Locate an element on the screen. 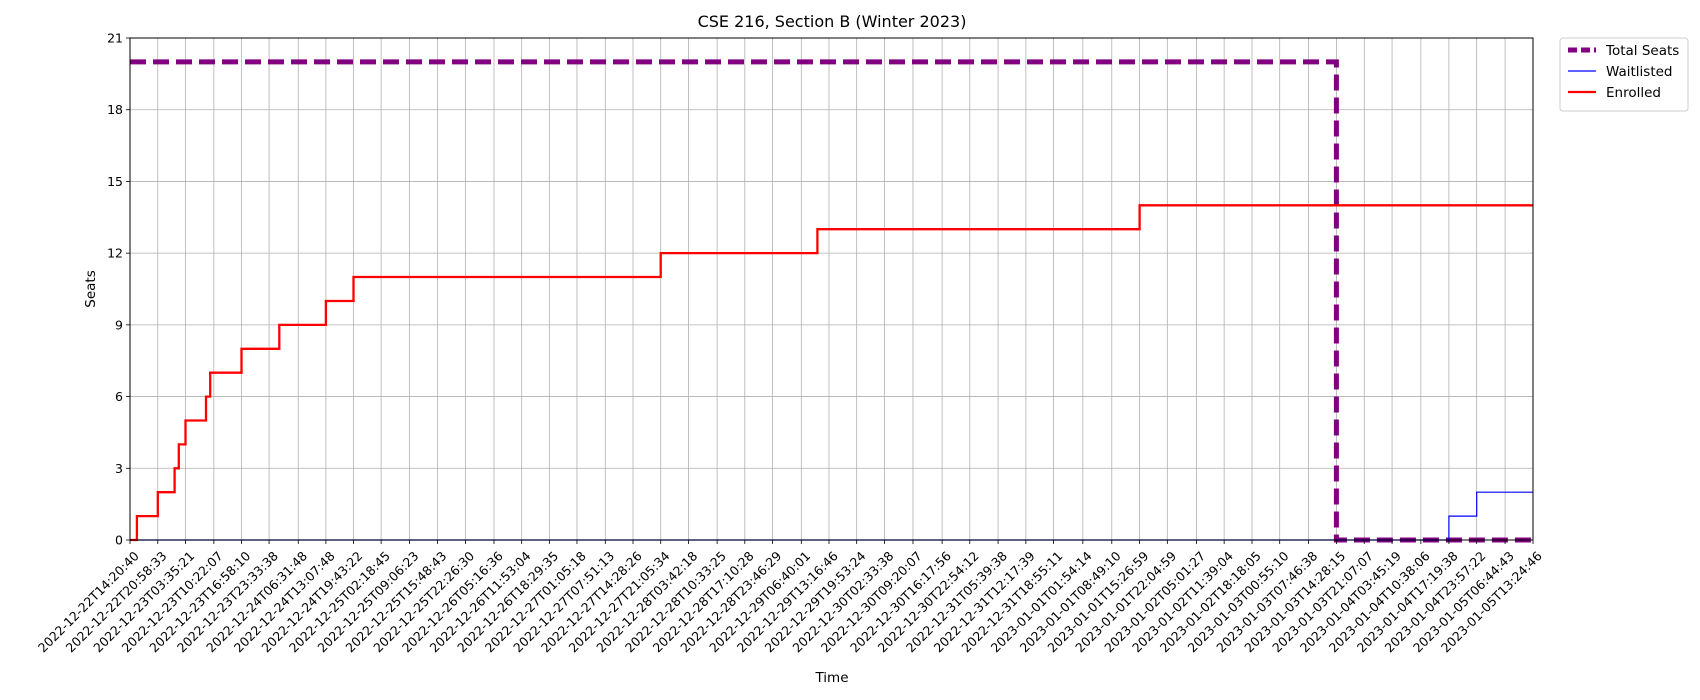  y-tick-label: 15 is located at coordinates (115, 181).